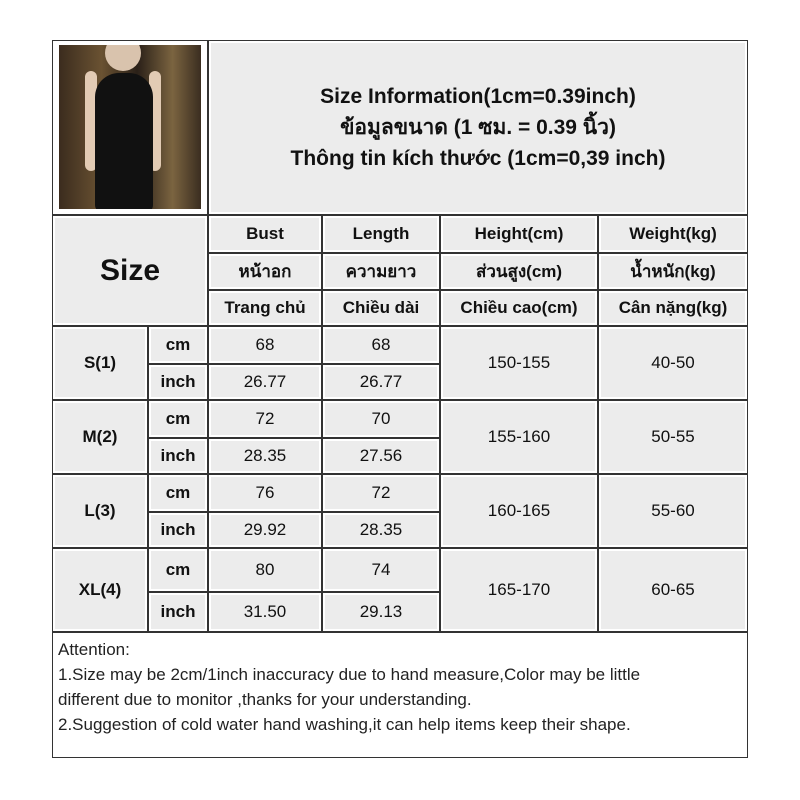 The height and width of the screenshot is (800, 800). What do you see at coordinates (381, 271) in the screenshot?
I see `column-header: ความยาว` at bounding box center [381, 271].